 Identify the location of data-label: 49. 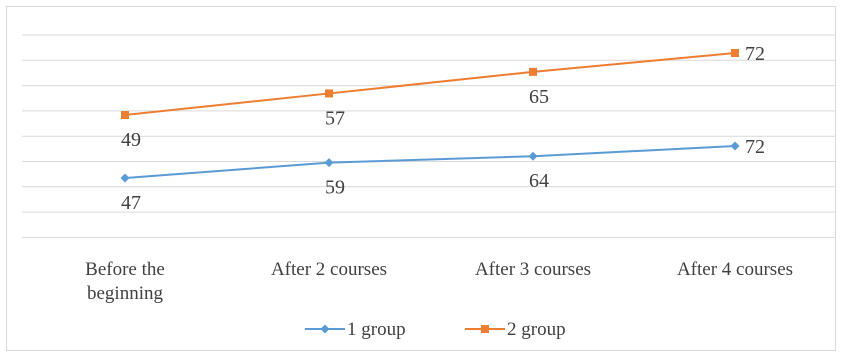
(131, 140).